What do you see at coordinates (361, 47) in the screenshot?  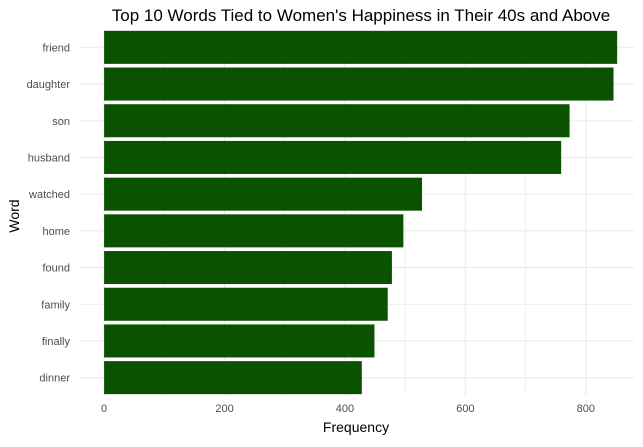 I see `bar-friend` at bounding box center [361, 47].